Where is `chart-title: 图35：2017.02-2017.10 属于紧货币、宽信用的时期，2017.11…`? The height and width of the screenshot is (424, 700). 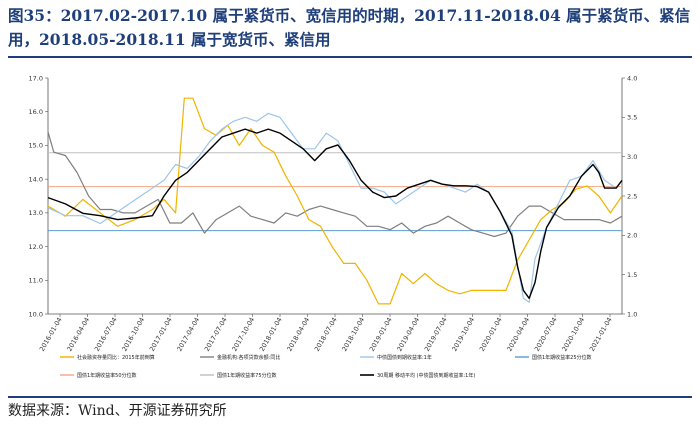 chart-title: 图35：2017.02-2017.10 属于紧货币、宽信用的时期，2017.11… is located at coordinates (349, 27).